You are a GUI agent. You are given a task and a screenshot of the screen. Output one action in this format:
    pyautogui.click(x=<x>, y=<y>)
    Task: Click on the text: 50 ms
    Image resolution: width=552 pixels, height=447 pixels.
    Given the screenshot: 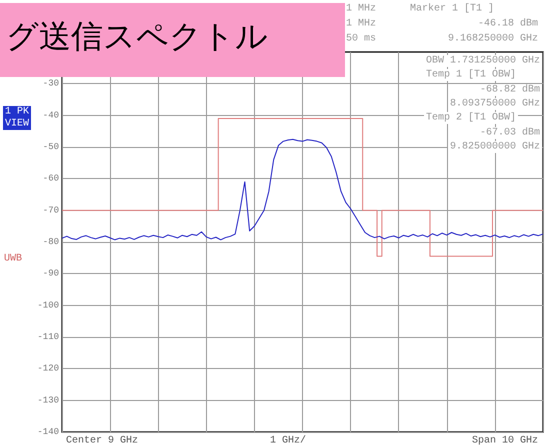 What is the action you would take?
    pyautogui.click(x=361, y=39)
    